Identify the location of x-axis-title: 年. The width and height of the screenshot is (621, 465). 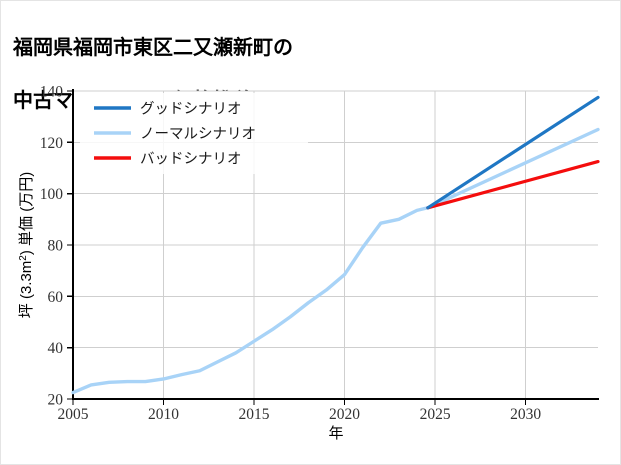
(335, 433).